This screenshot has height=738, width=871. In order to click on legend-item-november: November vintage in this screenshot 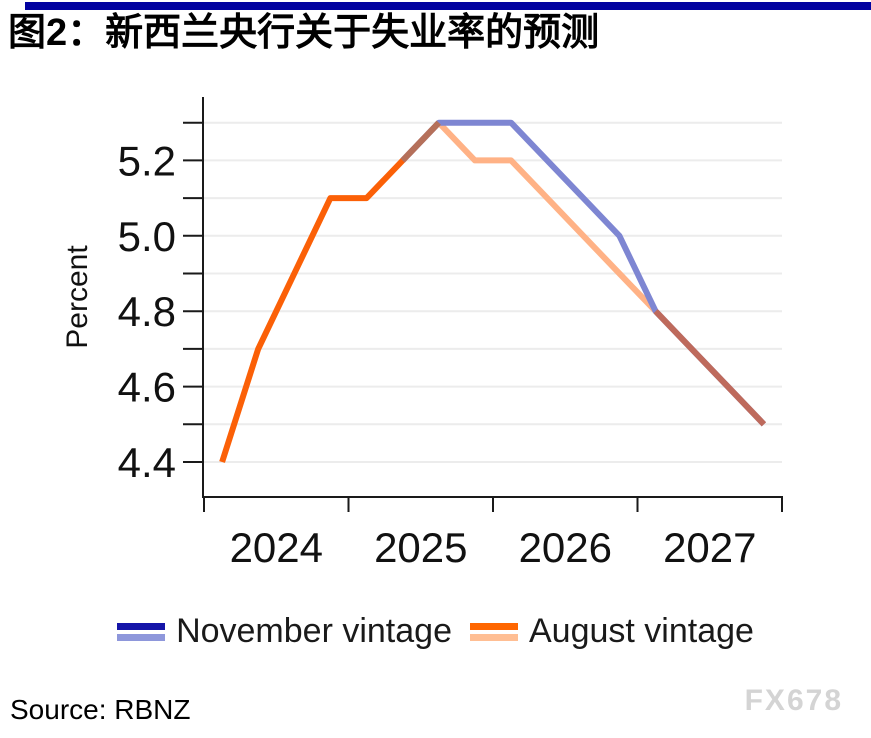, I will do `click(284, 631)`.